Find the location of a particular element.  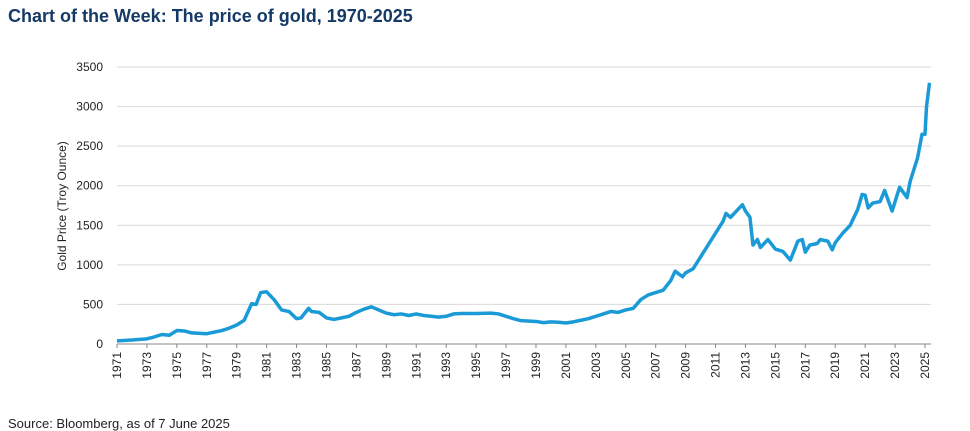

x-tick-label: 2015 is located at coordinates (775, 365).